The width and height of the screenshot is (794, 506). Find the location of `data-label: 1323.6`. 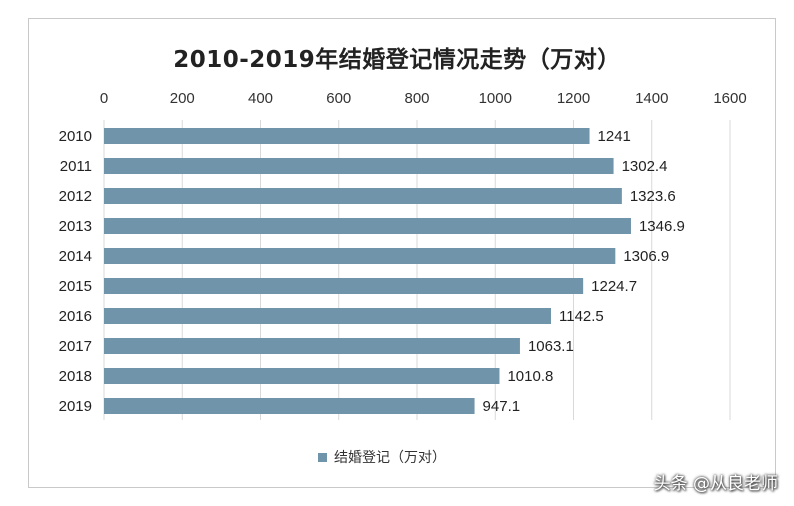

data-label: 1323.6 is located at coordinates (653, 196).